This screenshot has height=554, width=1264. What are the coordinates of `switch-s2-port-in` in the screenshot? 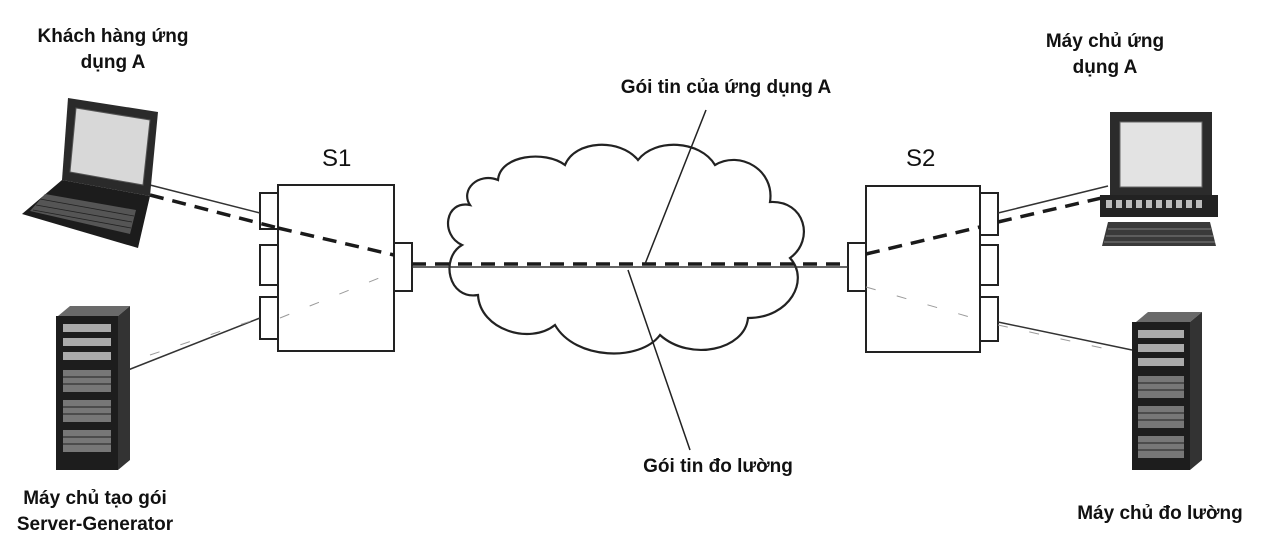 It's located at (857, 267).